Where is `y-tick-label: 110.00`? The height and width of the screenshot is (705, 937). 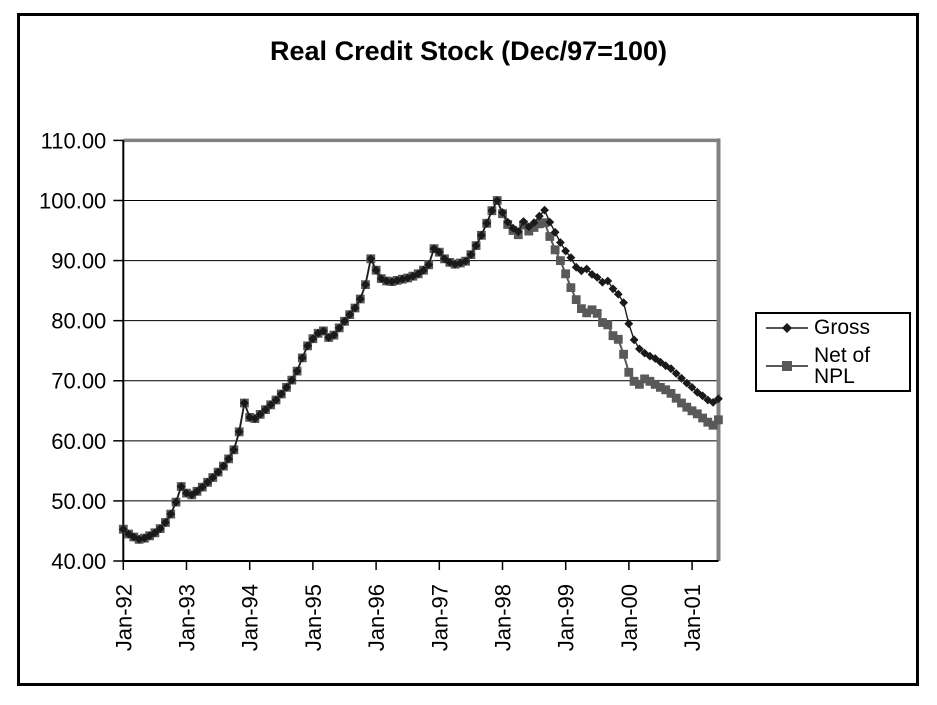
y-tick-label: 110.00 is located at coordinates (74, 140).